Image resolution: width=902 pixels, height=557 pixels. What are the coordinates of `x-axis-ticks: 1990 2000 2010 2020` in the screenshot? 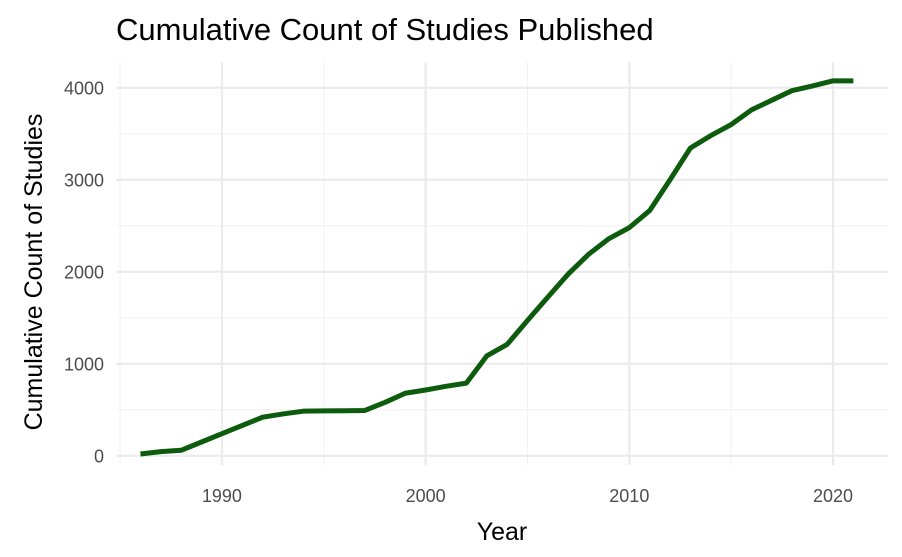 It's located at (527, 496).